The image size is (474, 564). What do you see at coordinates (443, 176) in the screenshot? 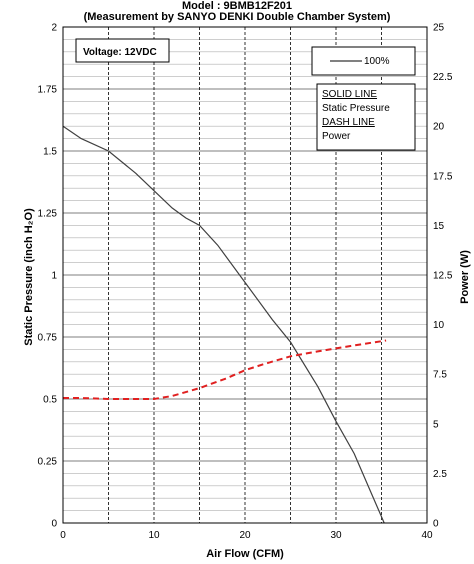
I see `y-right-tick-label: 17.5` at bounding box center [443, 176].